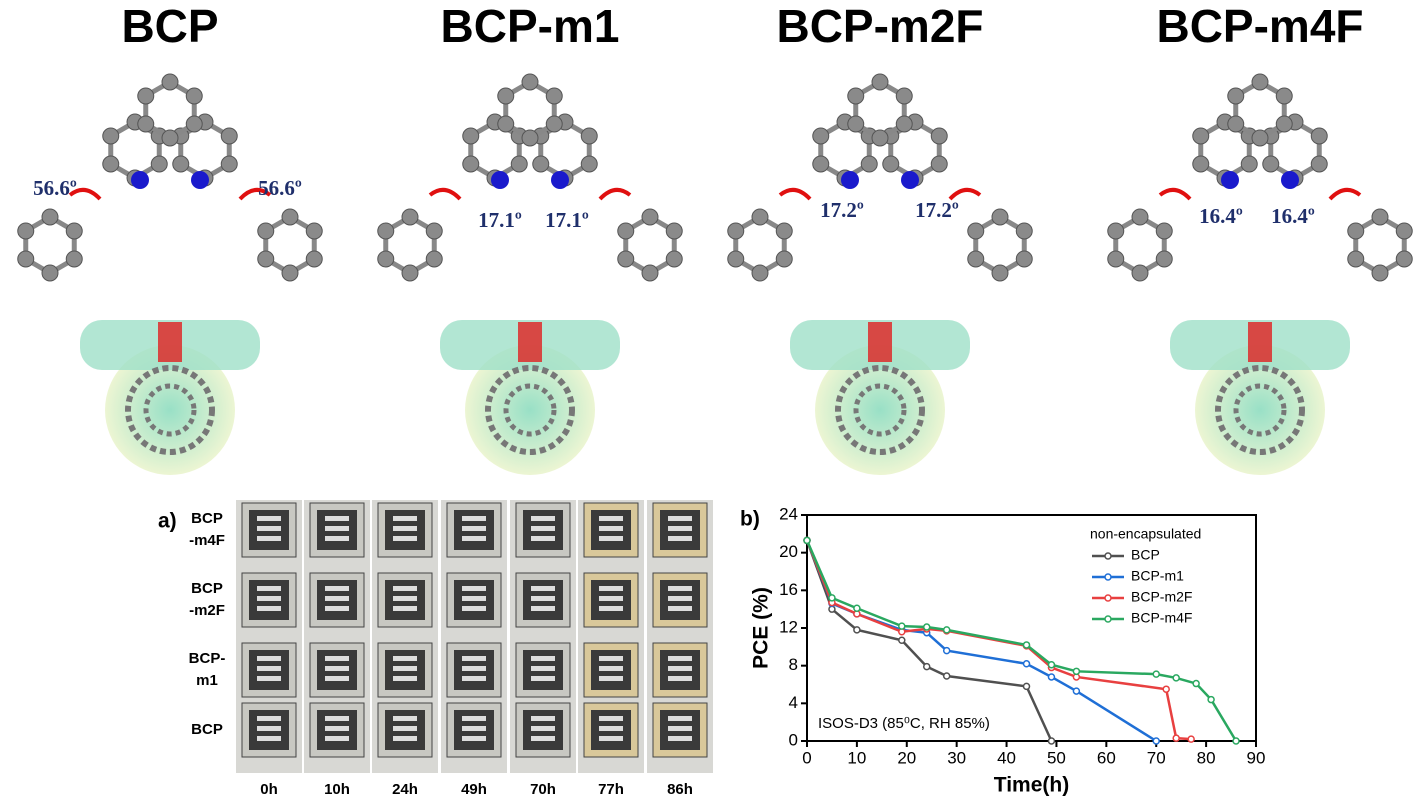 The width and height of the screenshot is (1428, 808). Describe the element at coordinates (530, 26) in the screenshot. I see `structure-title: BCP-m1` at that location.